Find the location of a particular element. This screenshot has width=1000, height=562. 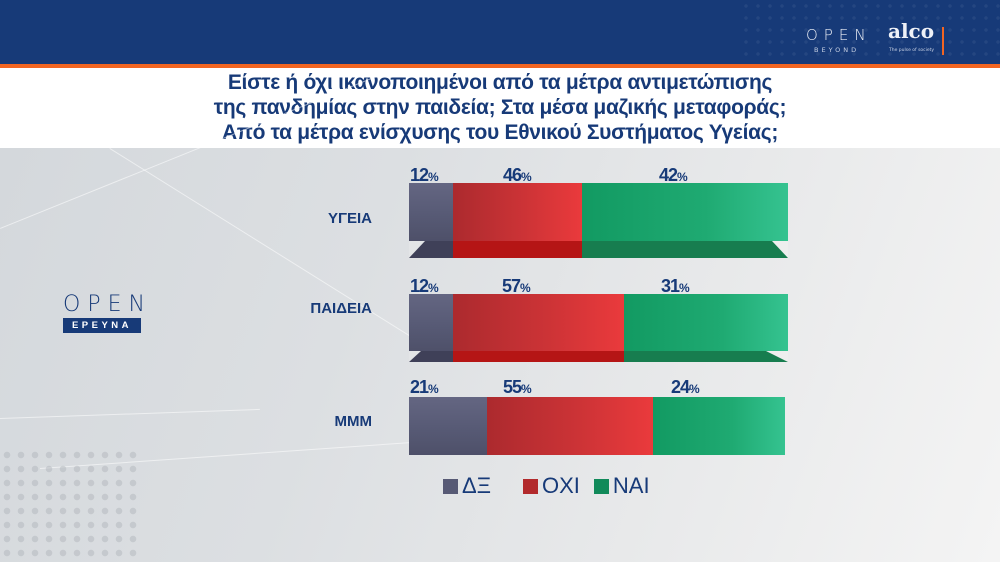

legend-item-oxi: ΟΧΙ is located at coordinates (558, 486).